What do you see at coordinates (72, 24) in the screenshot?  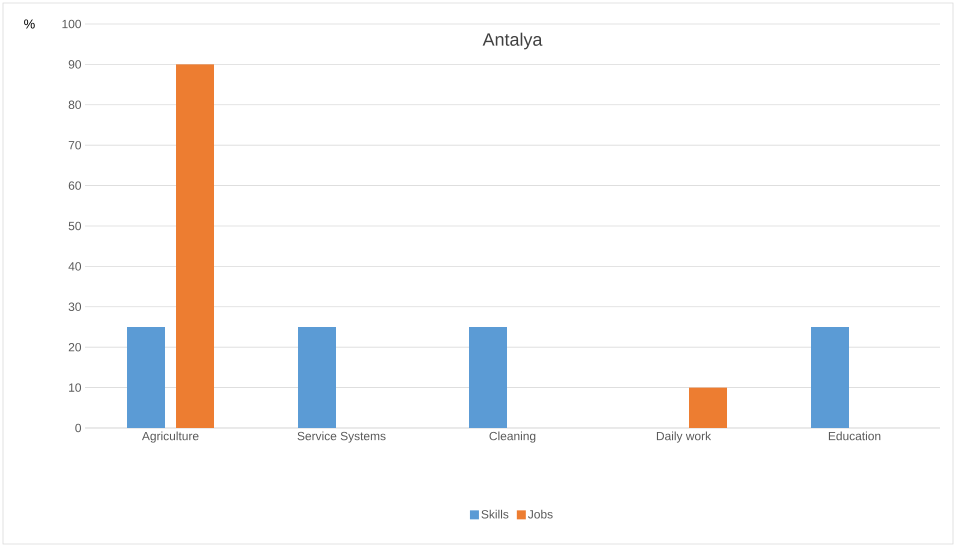 I see `y-tick-label: 100` at bounding box center [72, 24].